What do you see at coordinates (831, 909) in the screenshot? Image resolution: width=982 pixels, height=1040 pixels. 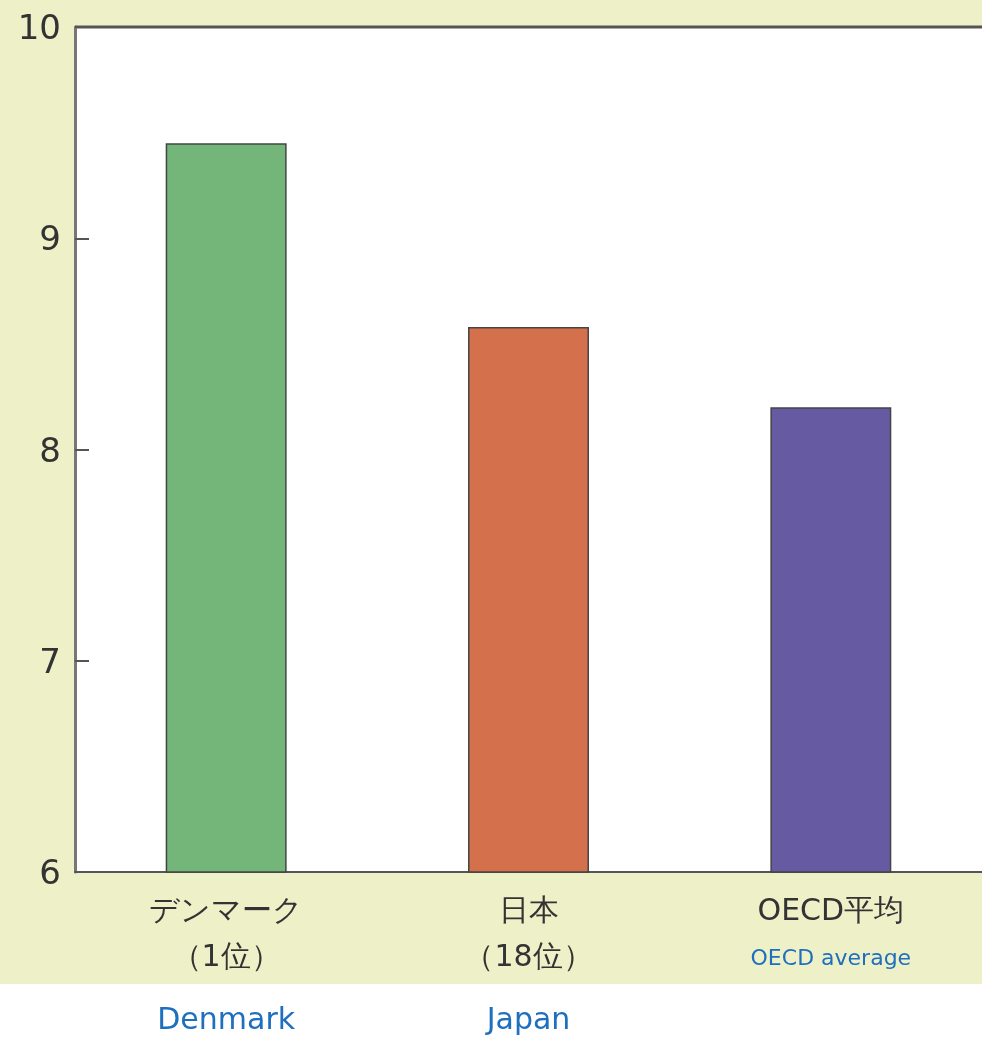 I see `x-tick-label: OECD平均` at bounding box center [831, 909].